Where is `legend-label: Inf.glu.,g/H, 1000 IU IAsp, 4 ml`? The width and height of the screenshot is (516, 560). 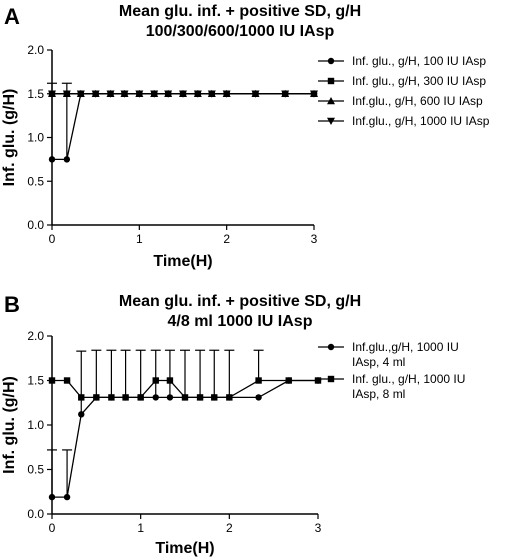 legend-label: Inf.glu.,g/H, 1000 IU IAsp, 4 ml is located at coordinates (405, 354).